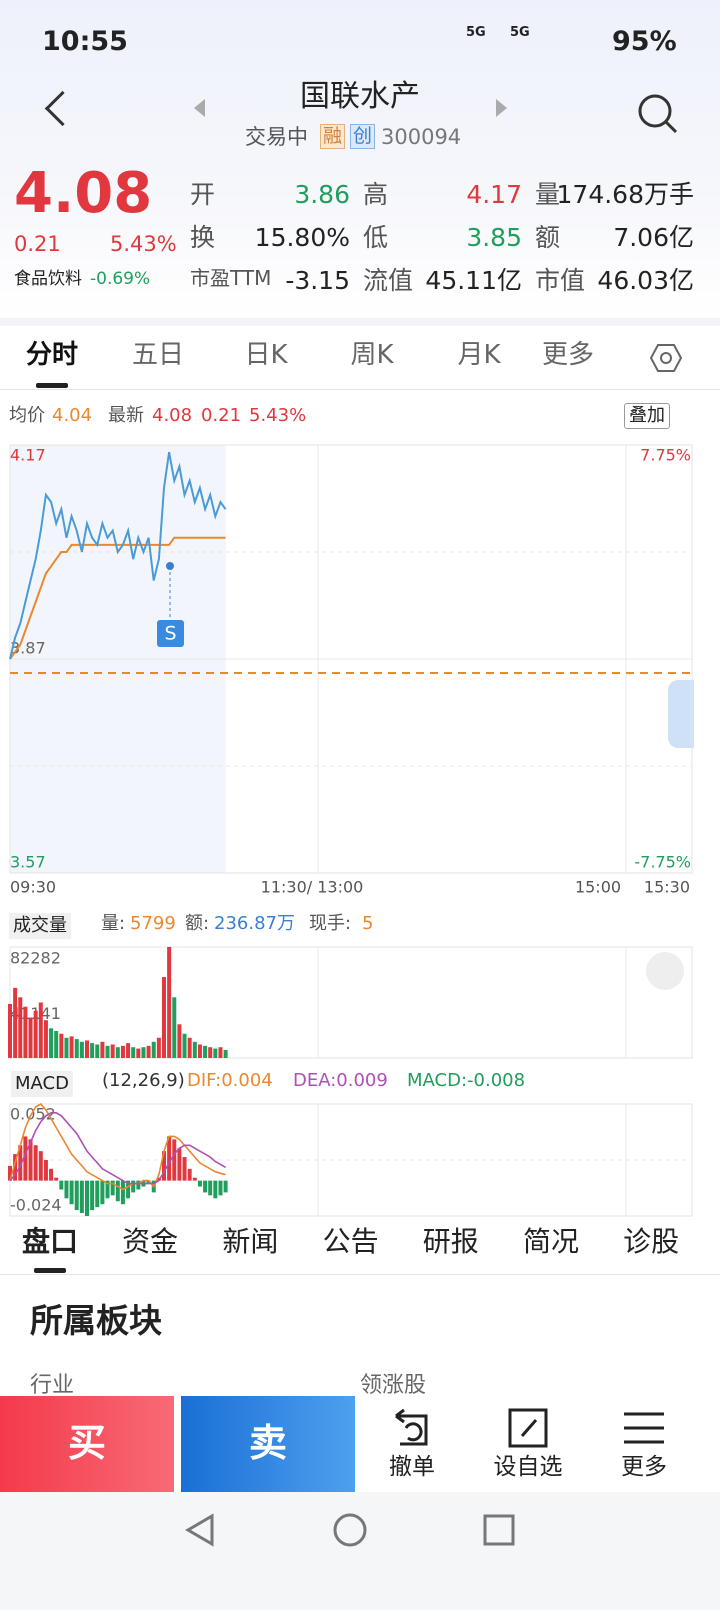  I want to click on quote-value: 45.11亿, so click(473, 280).